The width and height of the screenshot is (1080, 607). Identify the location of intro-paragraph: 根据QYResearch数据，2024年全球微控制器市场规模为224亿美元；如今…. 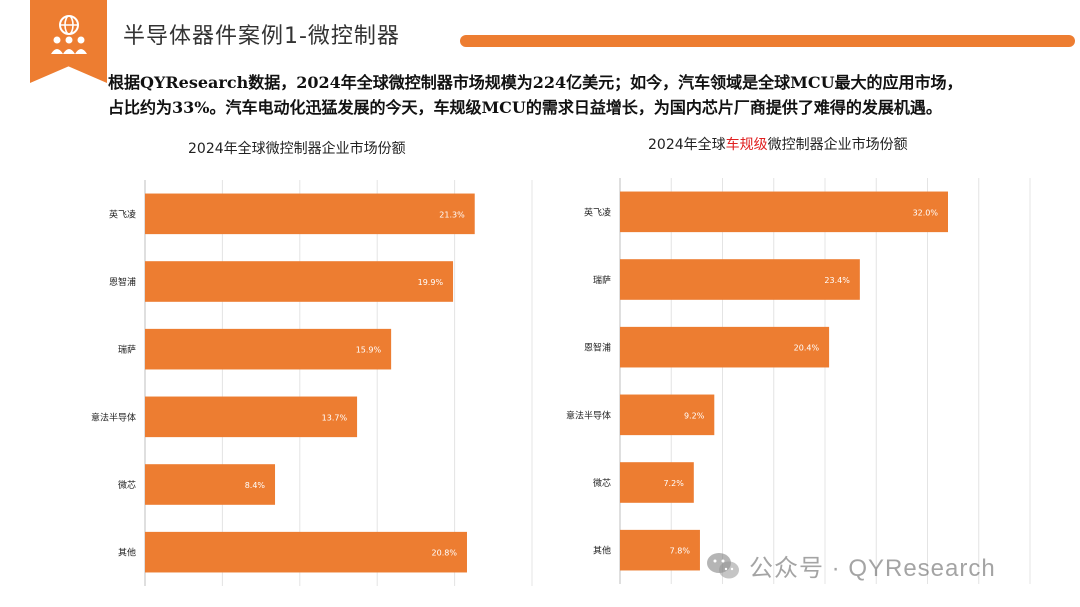
(588, 95).